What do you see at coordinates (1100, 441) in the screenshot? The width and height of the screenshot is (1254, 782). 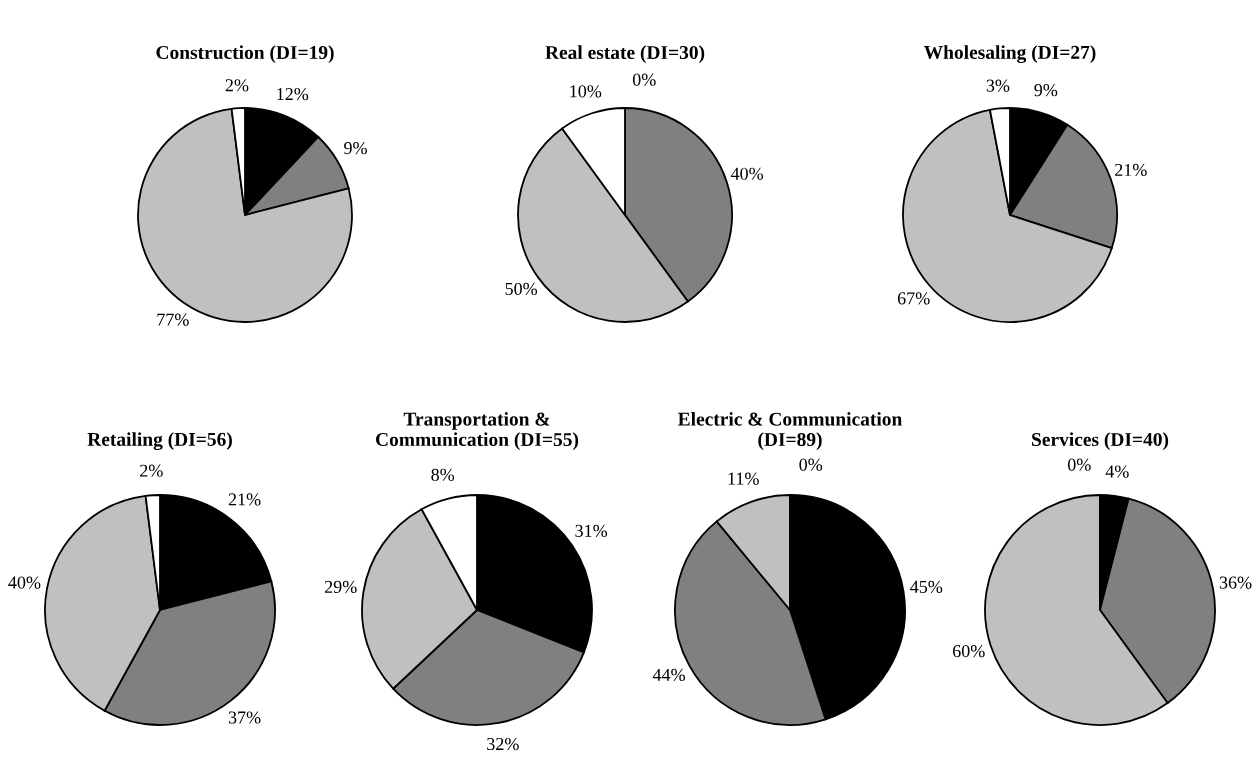 I see `chart-title: Services (DI=40)` at bounding box center [1100, 441].